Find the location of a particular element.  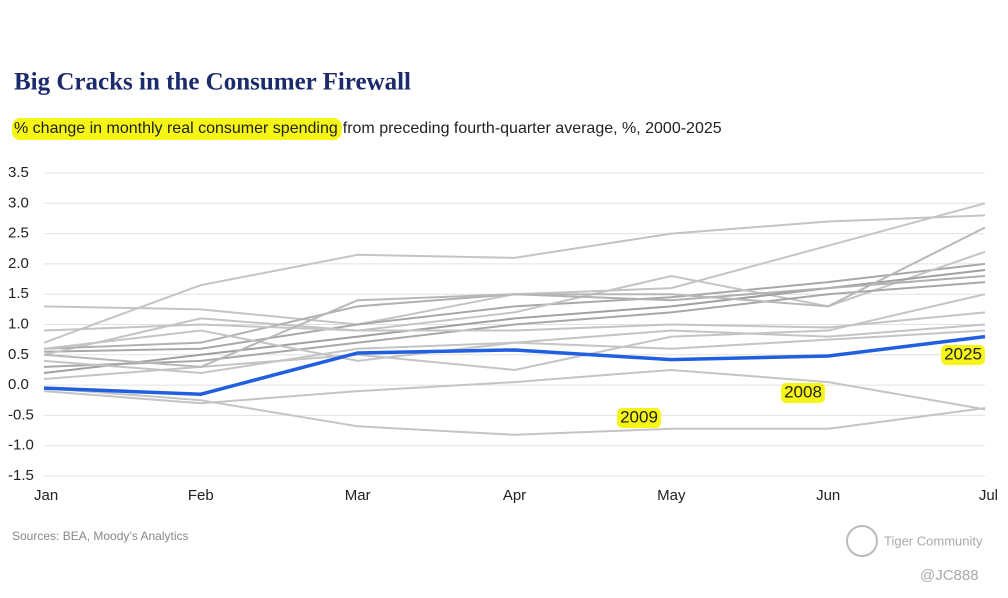

y-tick-label: 1.0 is located at coordinates (18, 323).